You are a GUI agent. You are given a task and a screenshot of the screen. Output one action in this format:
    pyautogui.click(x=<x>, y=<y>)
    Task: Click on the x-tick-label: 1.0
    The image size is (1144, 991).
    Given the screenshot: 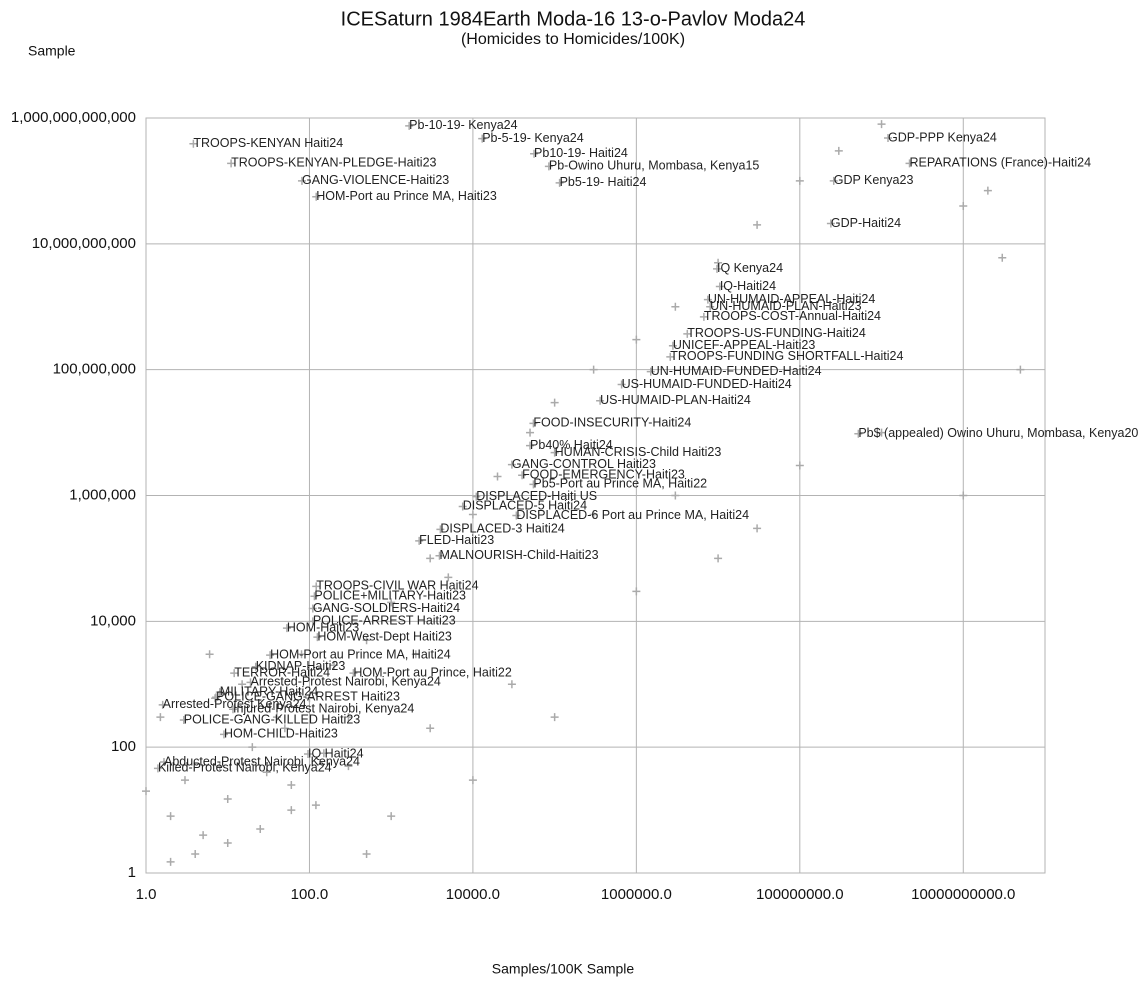 What is the action you would take?
    pyautogui.click(x=146, y=894)
    